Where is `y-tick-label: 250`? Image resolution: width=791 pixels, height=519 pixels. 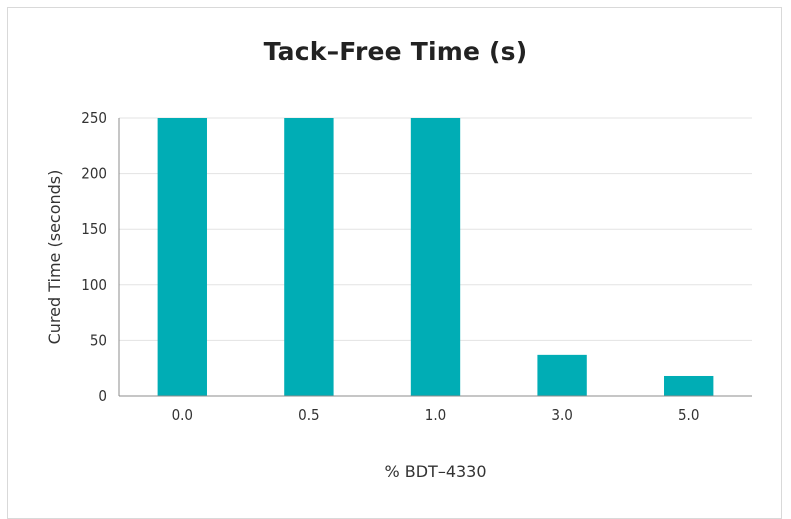 y-tick-label: 250 is located at coordinates (94, 118).